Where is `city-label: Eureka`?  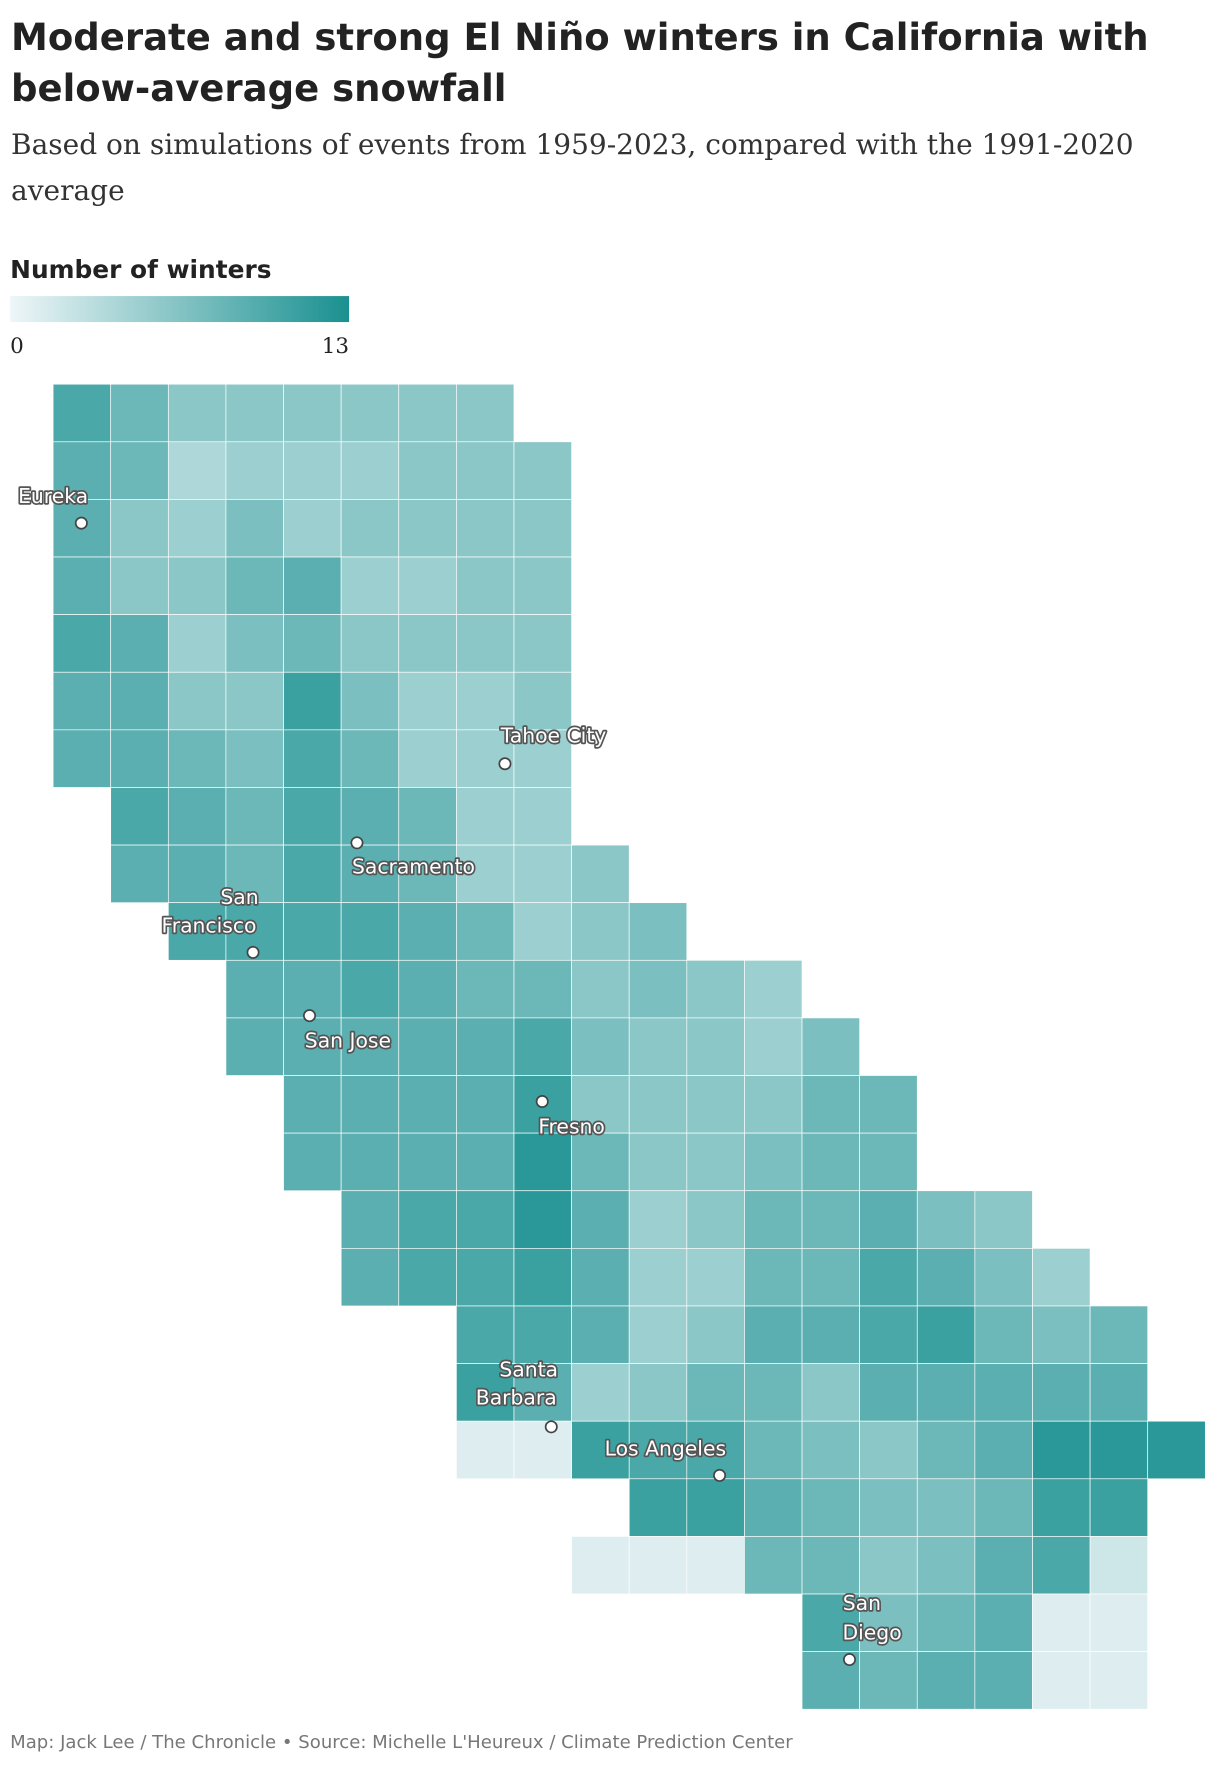
city-label: Eureka is located at coordinates (53, 496).